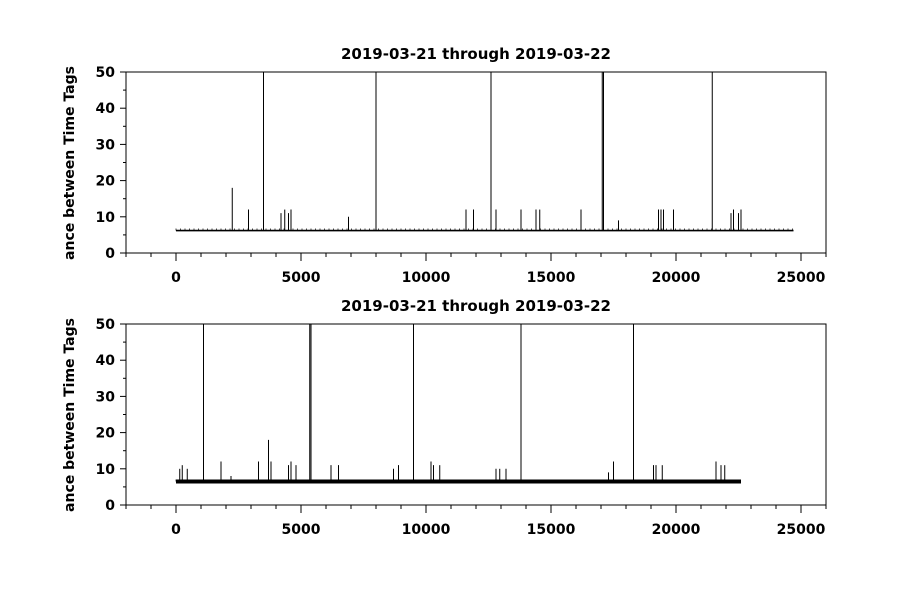  What do you see at coordinates (106, 325) in the screenshot?
I see `panel-2-ytick-label: 50` at bounding box center [106, 325].